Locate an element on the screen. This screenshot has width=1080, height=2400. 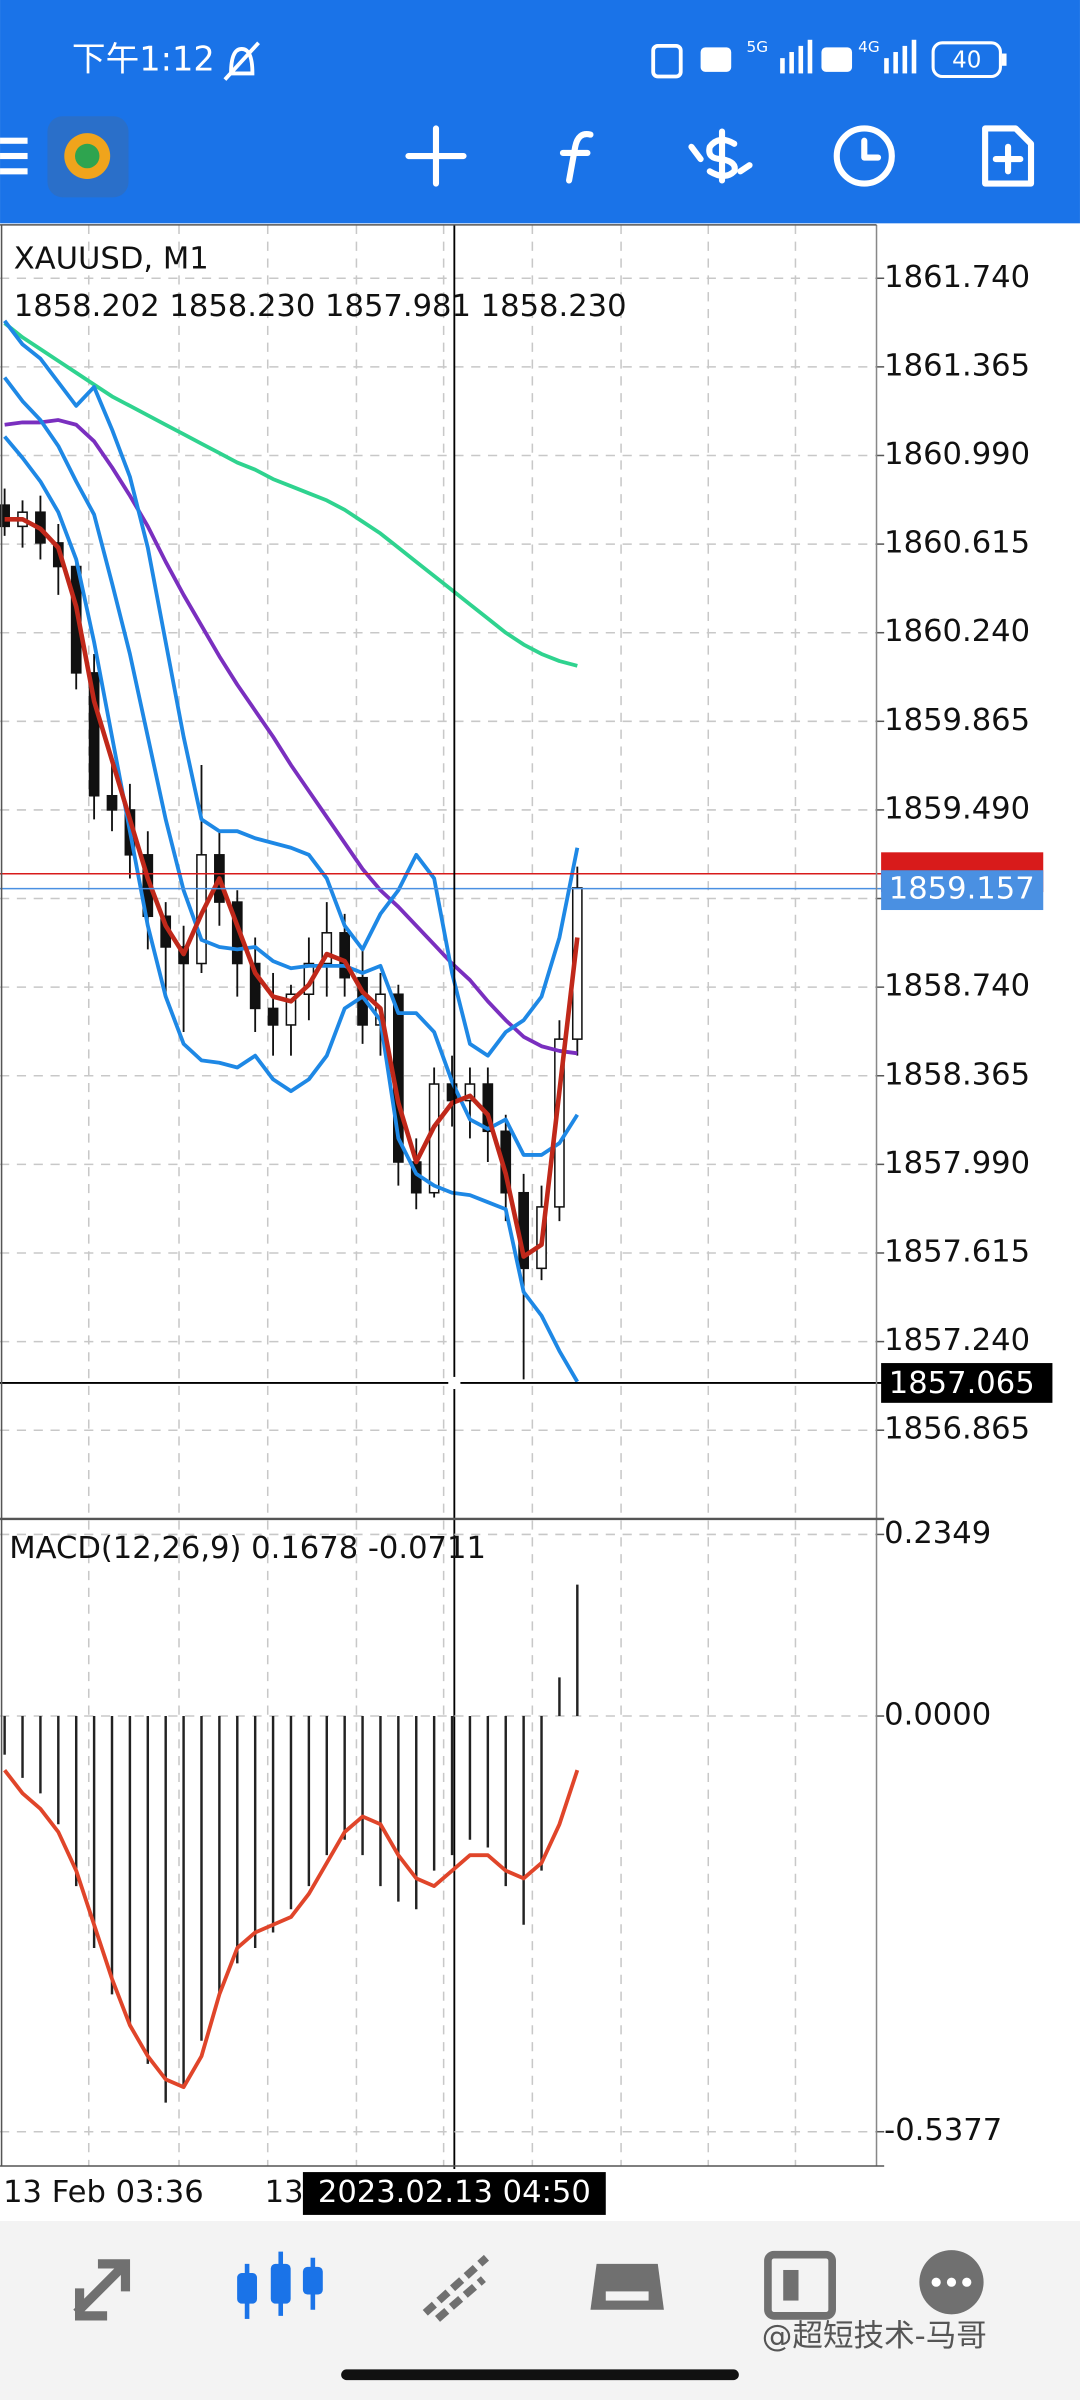
chart-tab is located at coordinates (280, 2285).